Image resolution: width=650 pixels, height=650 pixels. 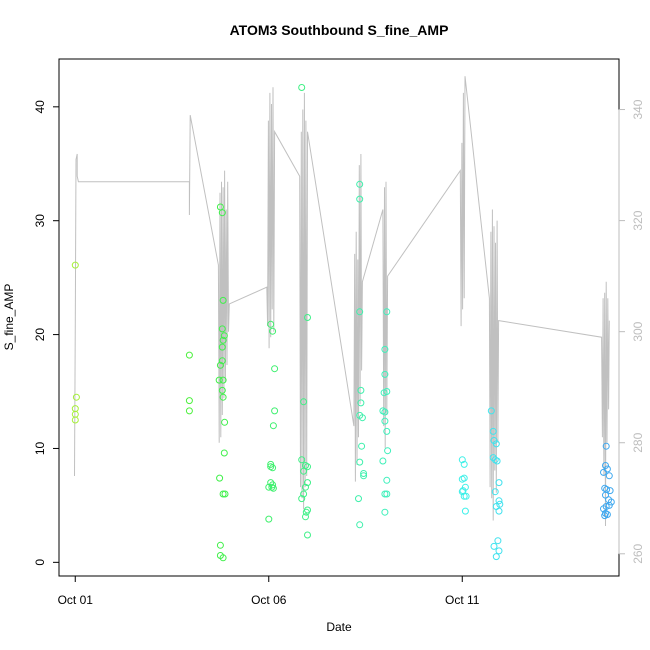 I want to click on chart-title: ATOM3 Southbound S_fine_AMP, so click(x=339, y=30).